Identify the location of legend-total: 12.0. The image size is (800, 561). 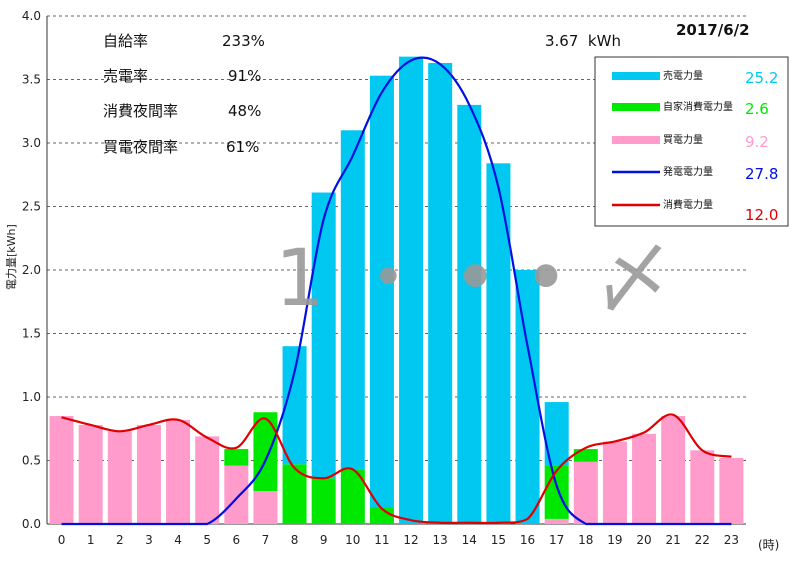
(761, 215).